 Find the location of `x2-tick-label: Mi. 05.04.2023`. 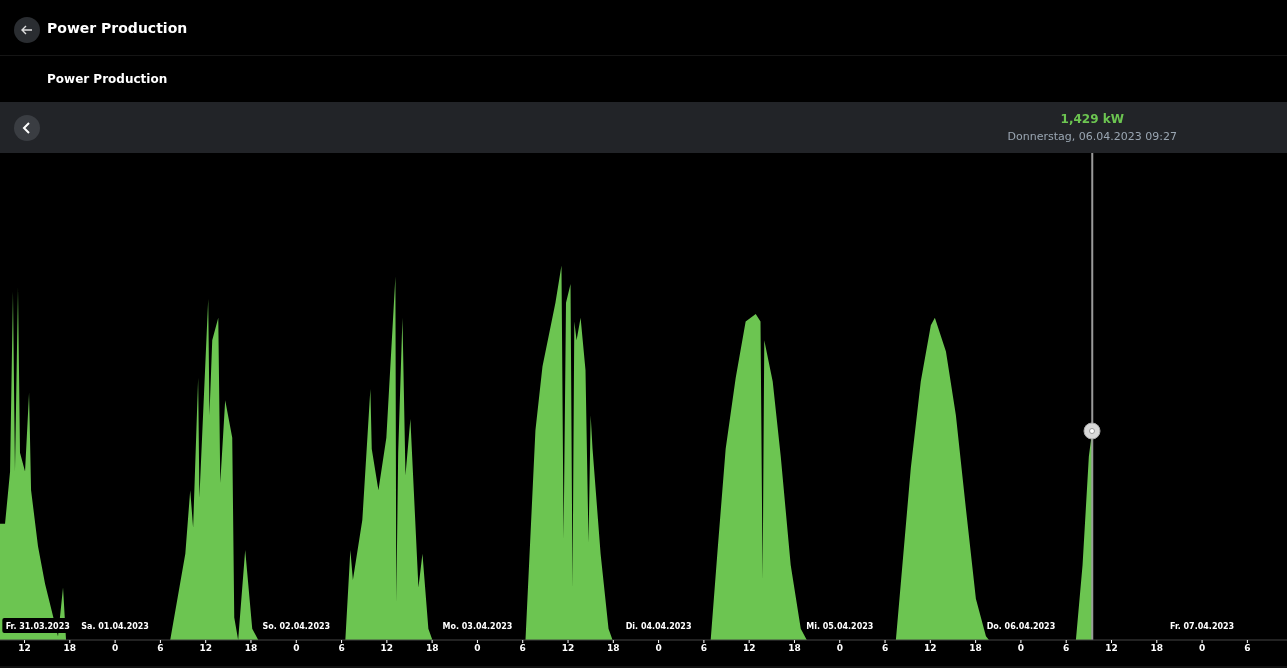

x2-tick-label: Mi. 05.04.2023 is located at coordinates (840, 626).